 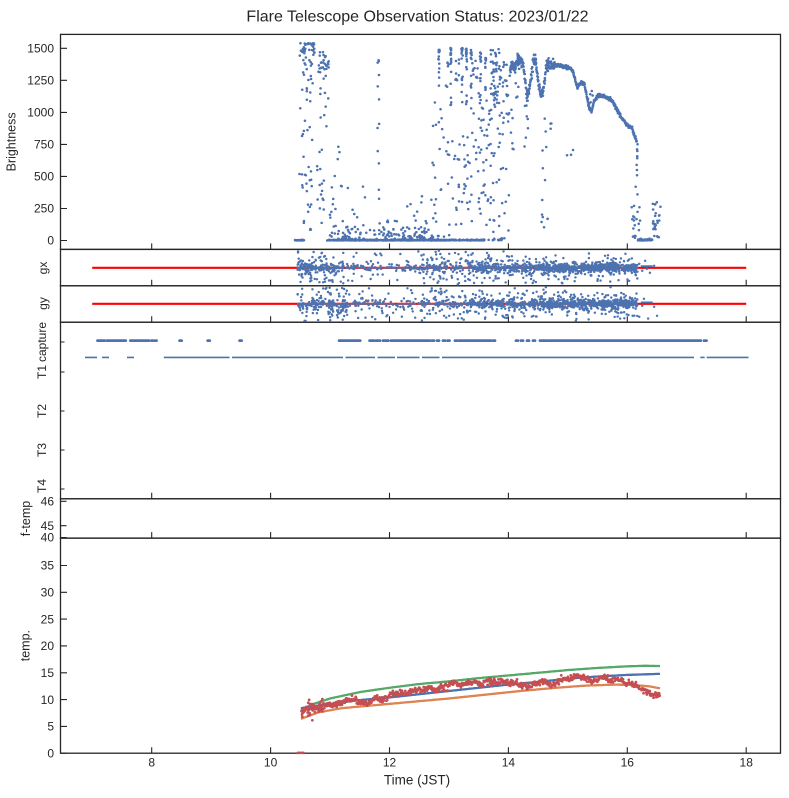 What do you see at coordinates (390, 763) in the screenshot?
I see `svg-text: 12` at bounding box center [390, 763].